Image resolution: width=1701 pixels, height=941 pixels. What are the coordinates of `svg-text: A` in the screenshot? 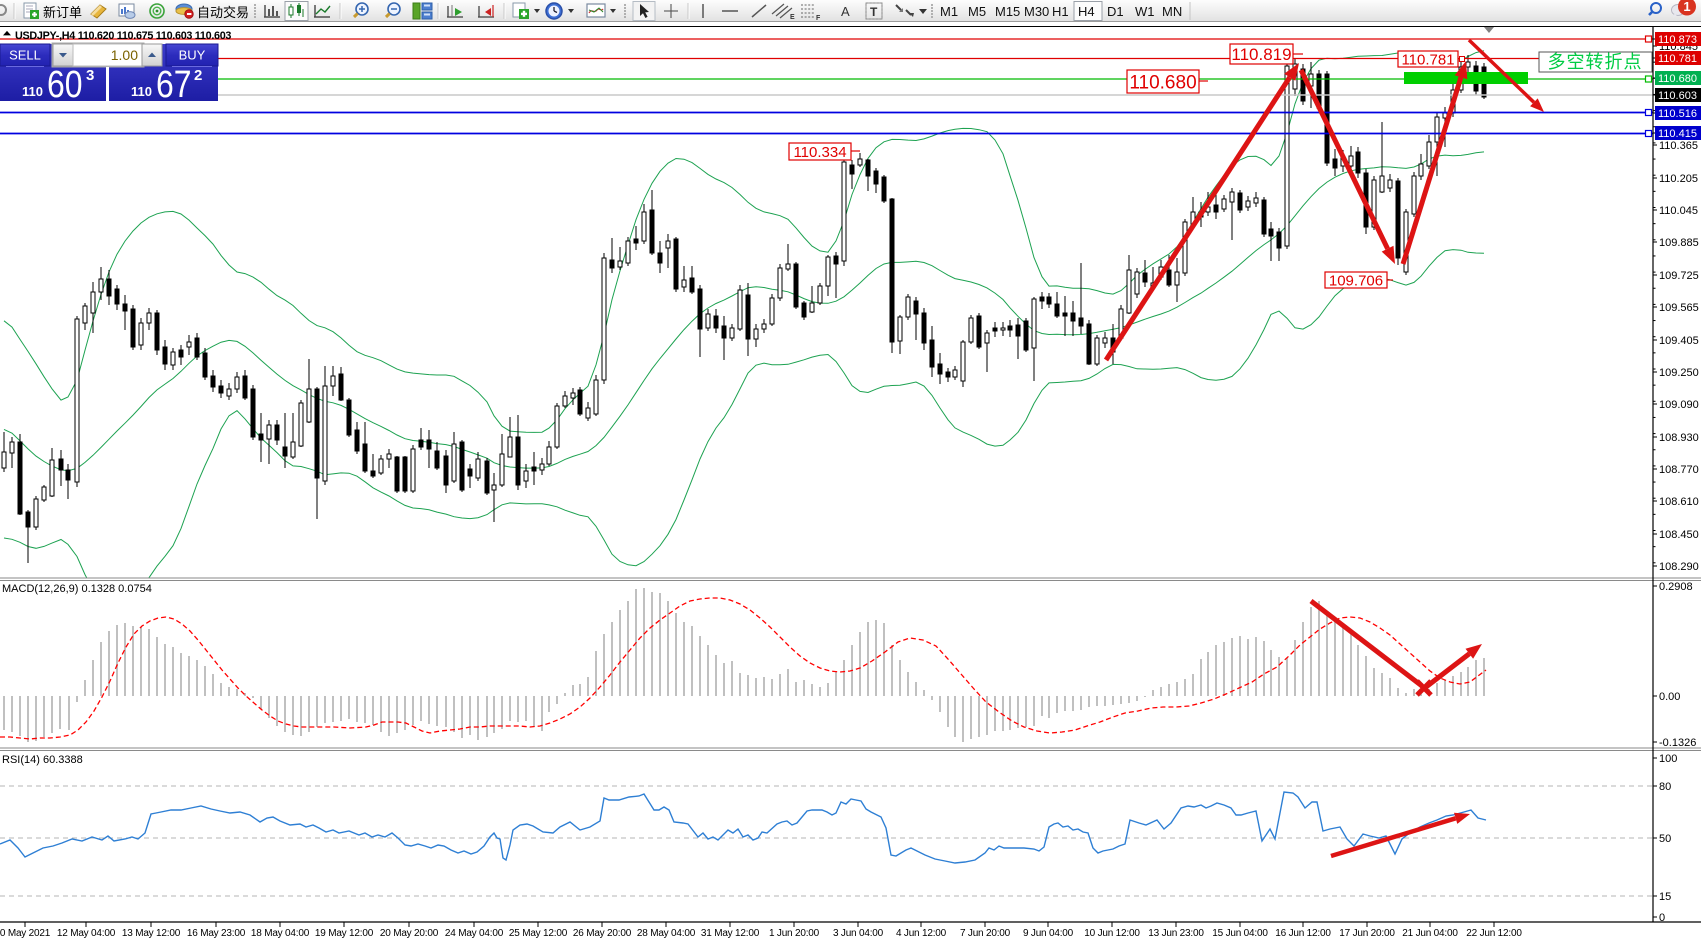 It's located at (845, 11).